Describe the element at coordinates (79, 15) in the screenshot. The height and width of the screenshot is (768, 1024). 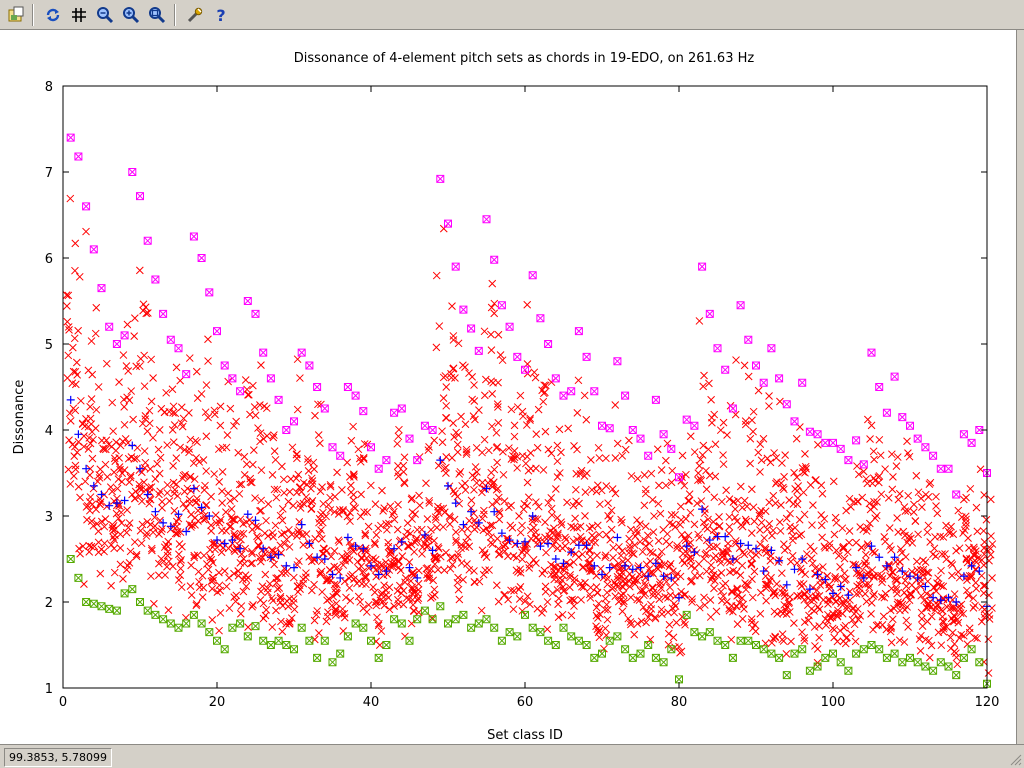
I see `grid-button` at that location.